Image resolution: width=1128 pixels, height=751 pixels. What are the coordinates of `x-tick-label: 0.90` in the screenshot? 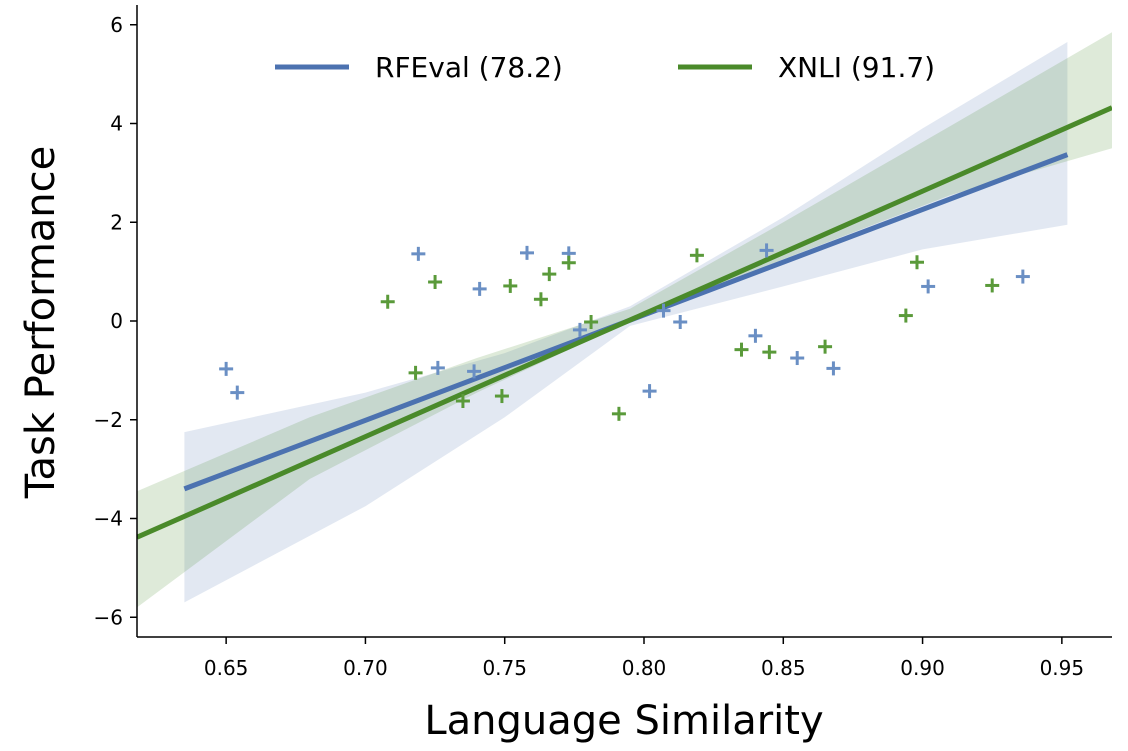 It's located at (922, 668).